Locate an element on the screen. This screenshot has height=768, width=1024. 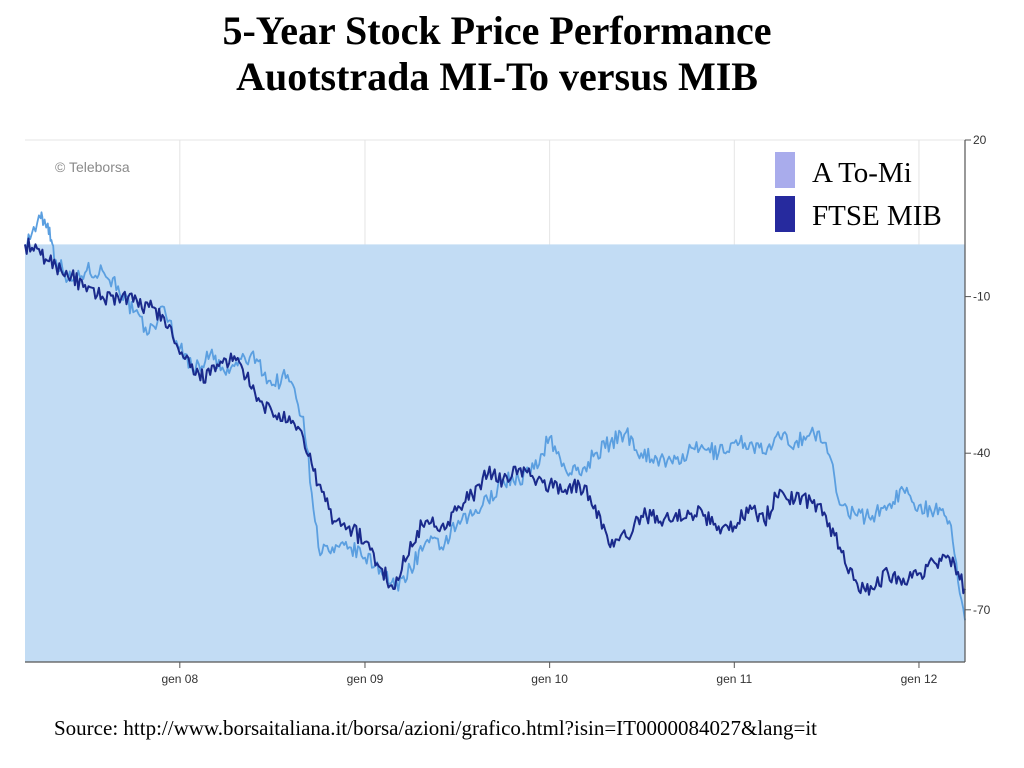
y-tick-label: -40 is located at coordinates (982, 453).